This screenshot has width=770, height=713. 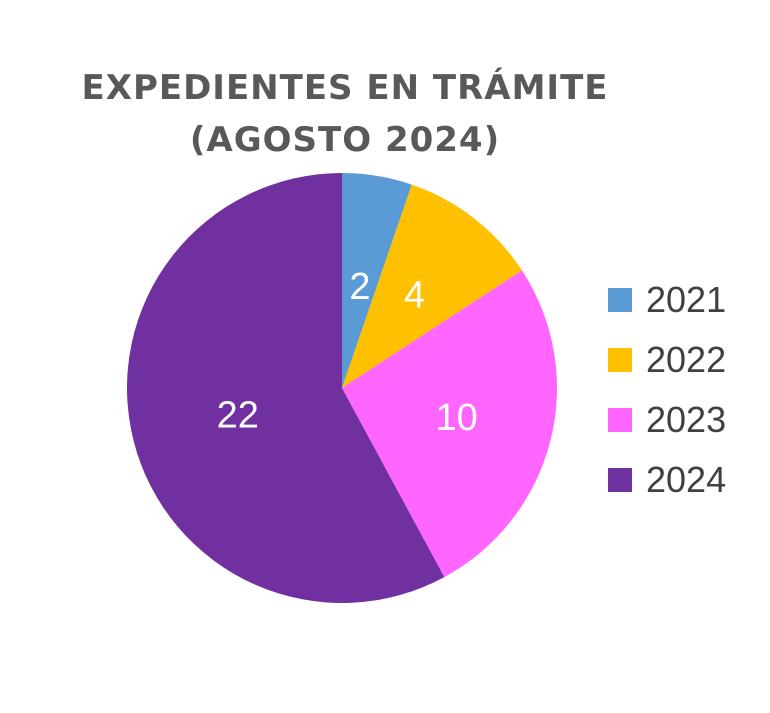 What do you see at coordinates (456, 418) in the screenshot?
I see `data-label-2023: 10` at bounding box center [456, 418].